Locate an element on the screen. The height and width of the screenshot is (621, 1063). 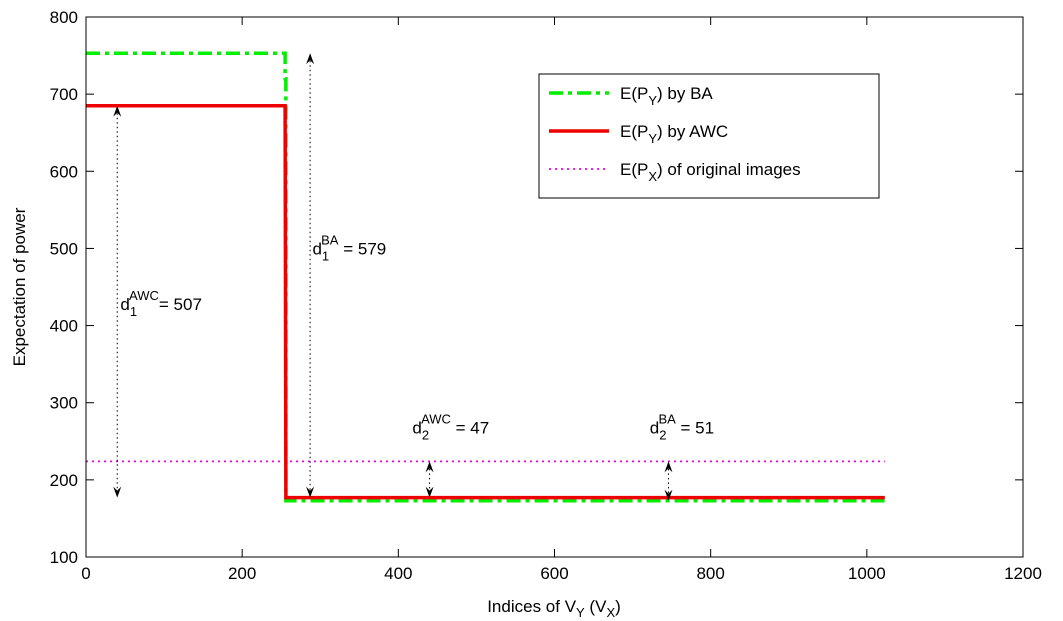
y-tick-label: 400 is located at coordinates (64, 326).